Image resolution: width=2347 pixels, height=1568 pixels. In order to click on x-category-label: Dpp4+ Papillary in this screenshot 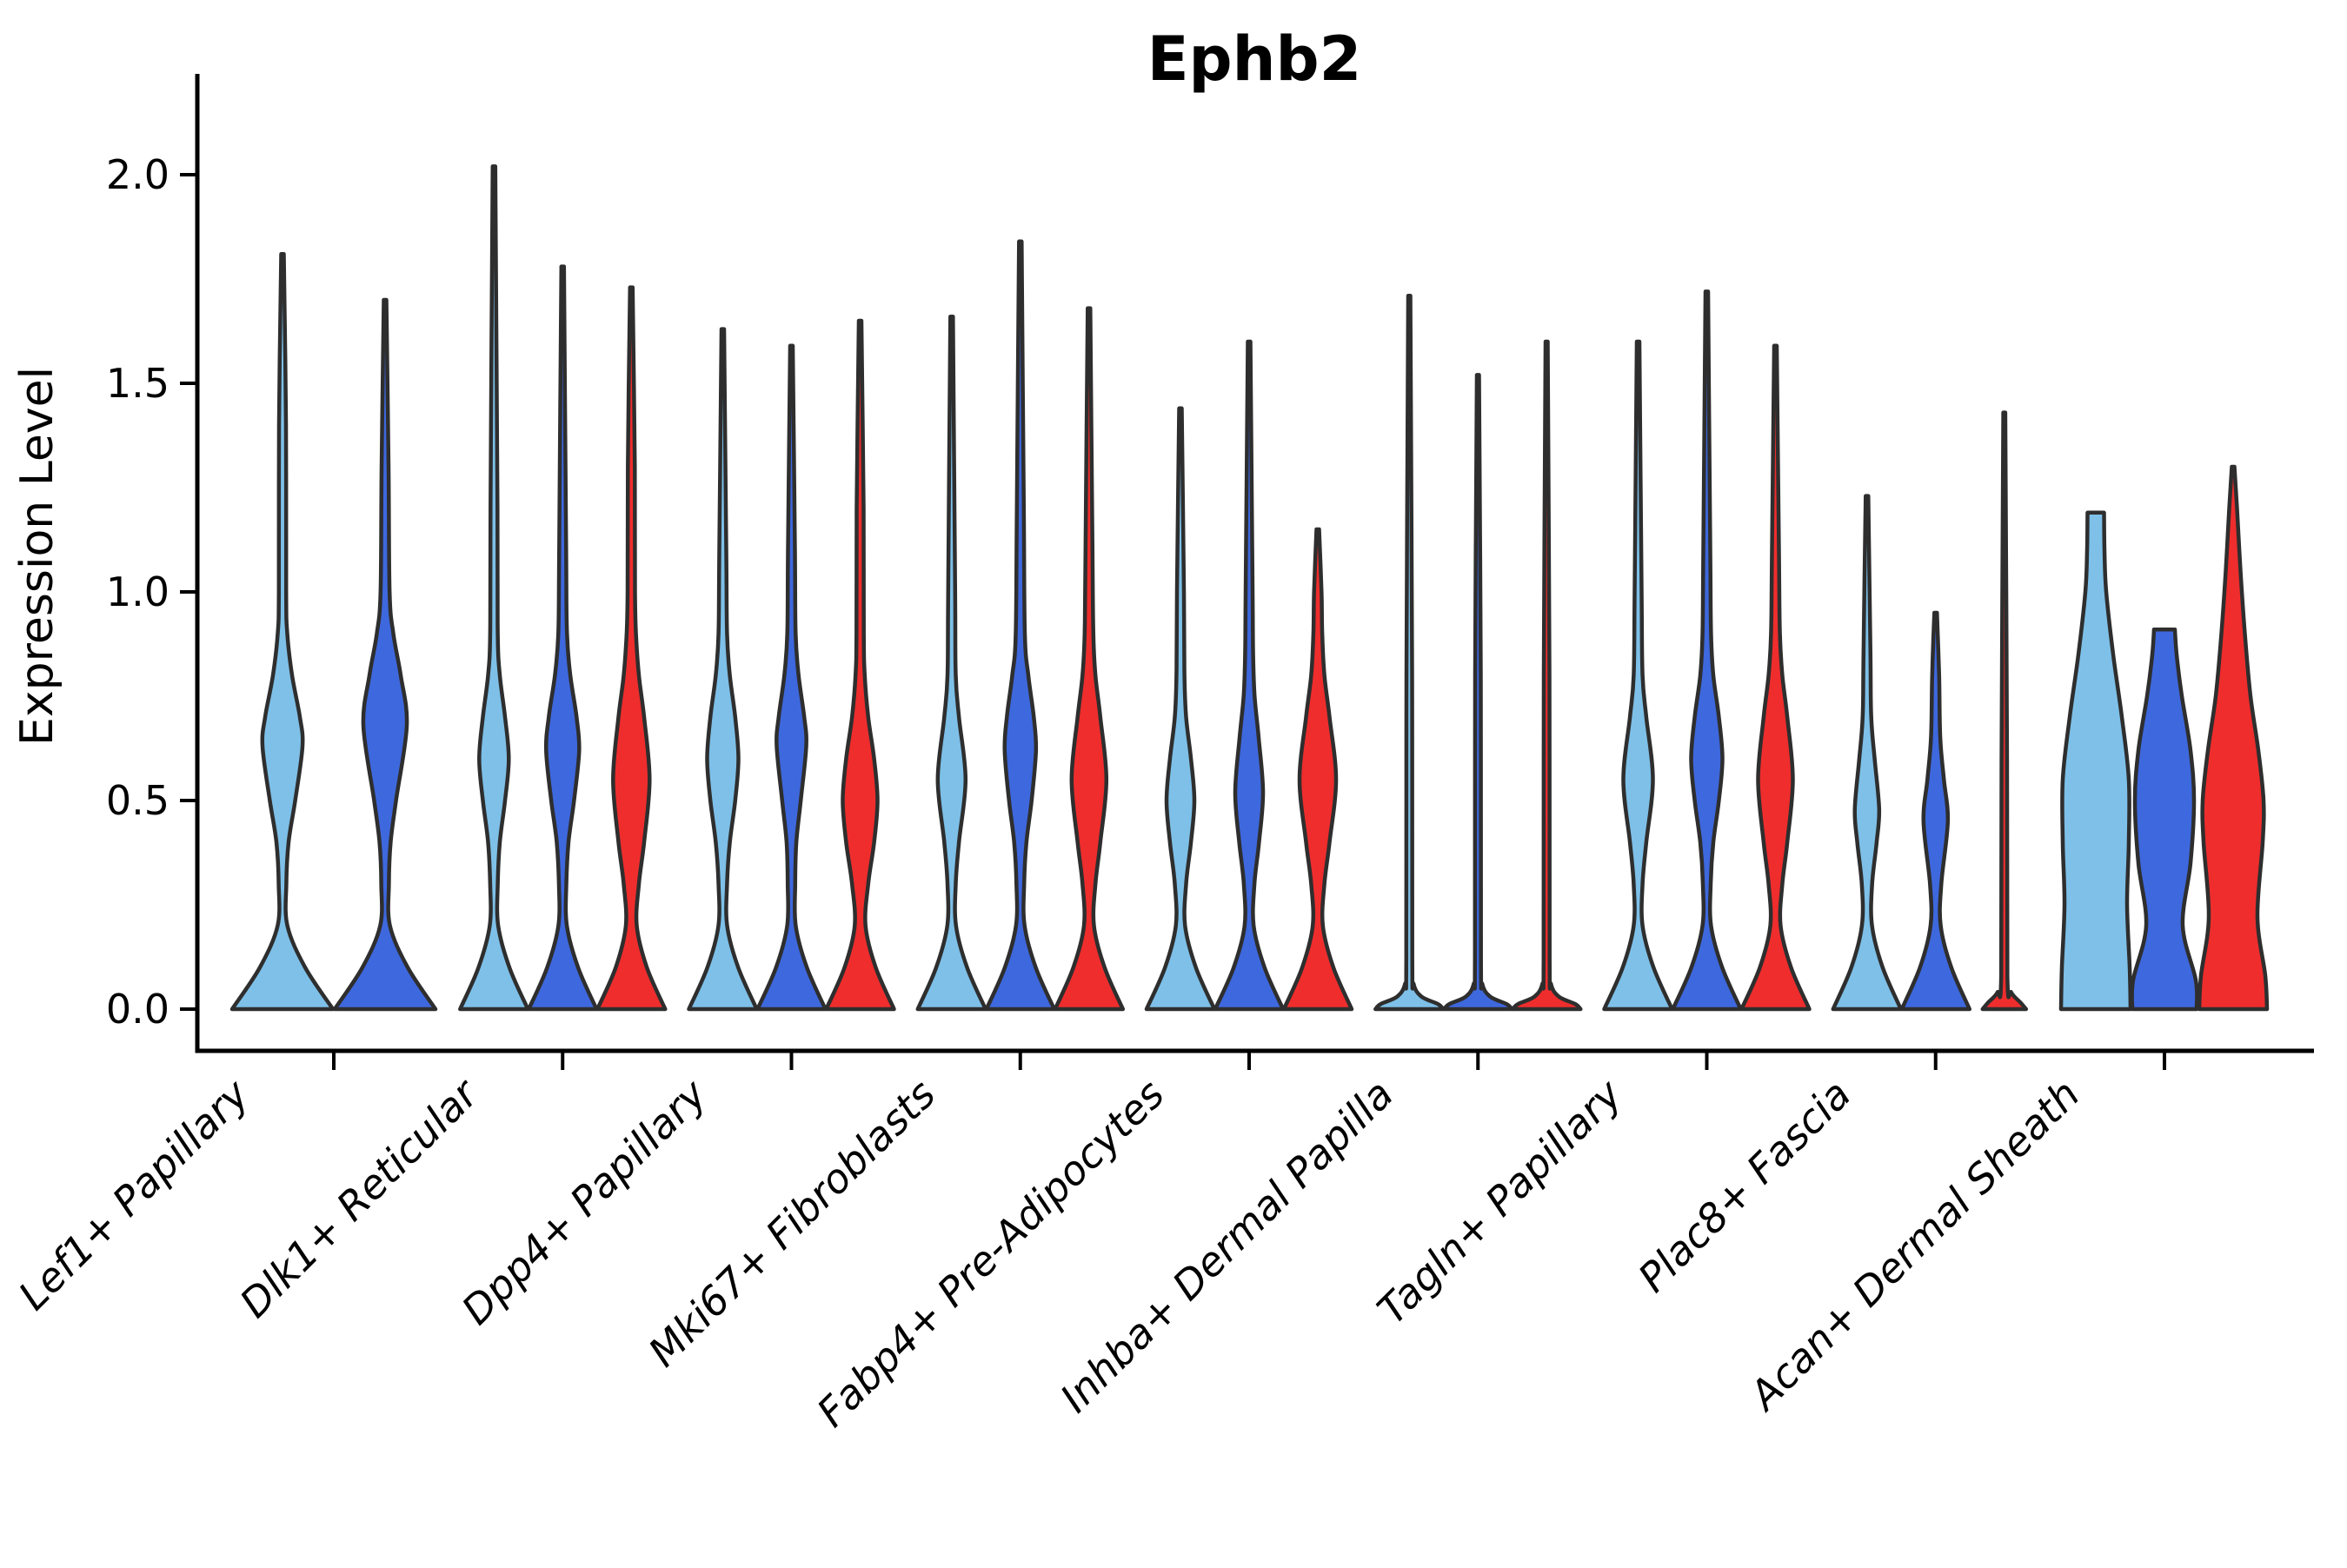, I will do `click(584, 1201)`.